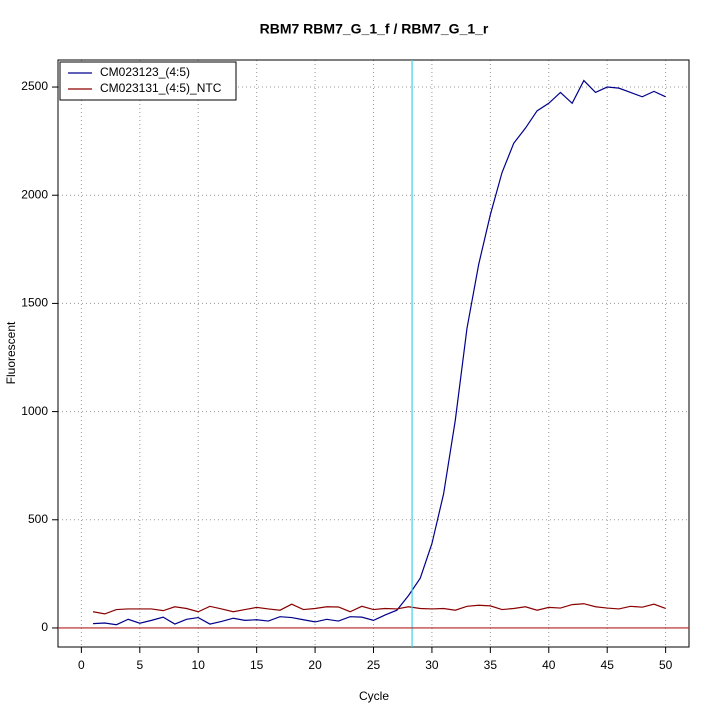 The height and width of the screenshot is (720, 720). I want to click on y-tick-label: 1000, so click(34, 411).